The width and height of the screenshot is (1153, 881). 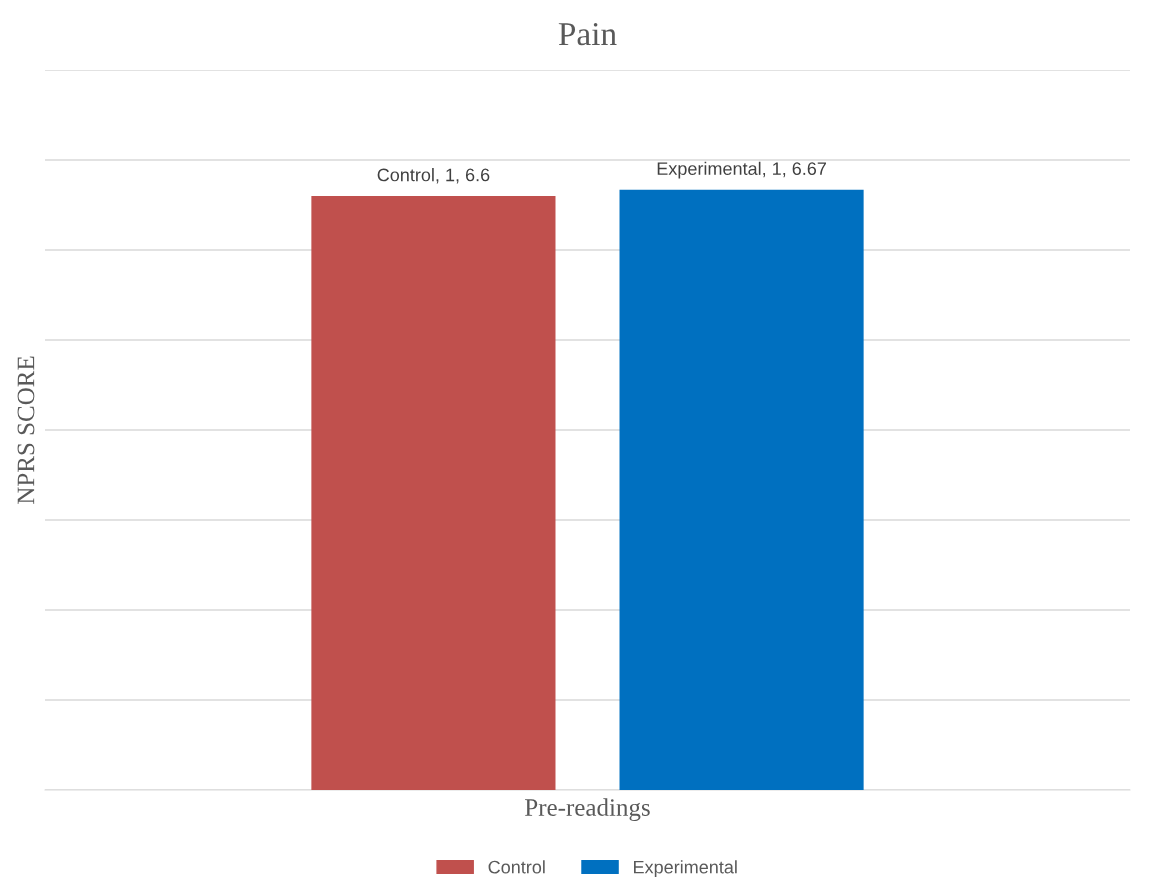 I want to click on legend-label: Experimental, so click(x=685, y=869).